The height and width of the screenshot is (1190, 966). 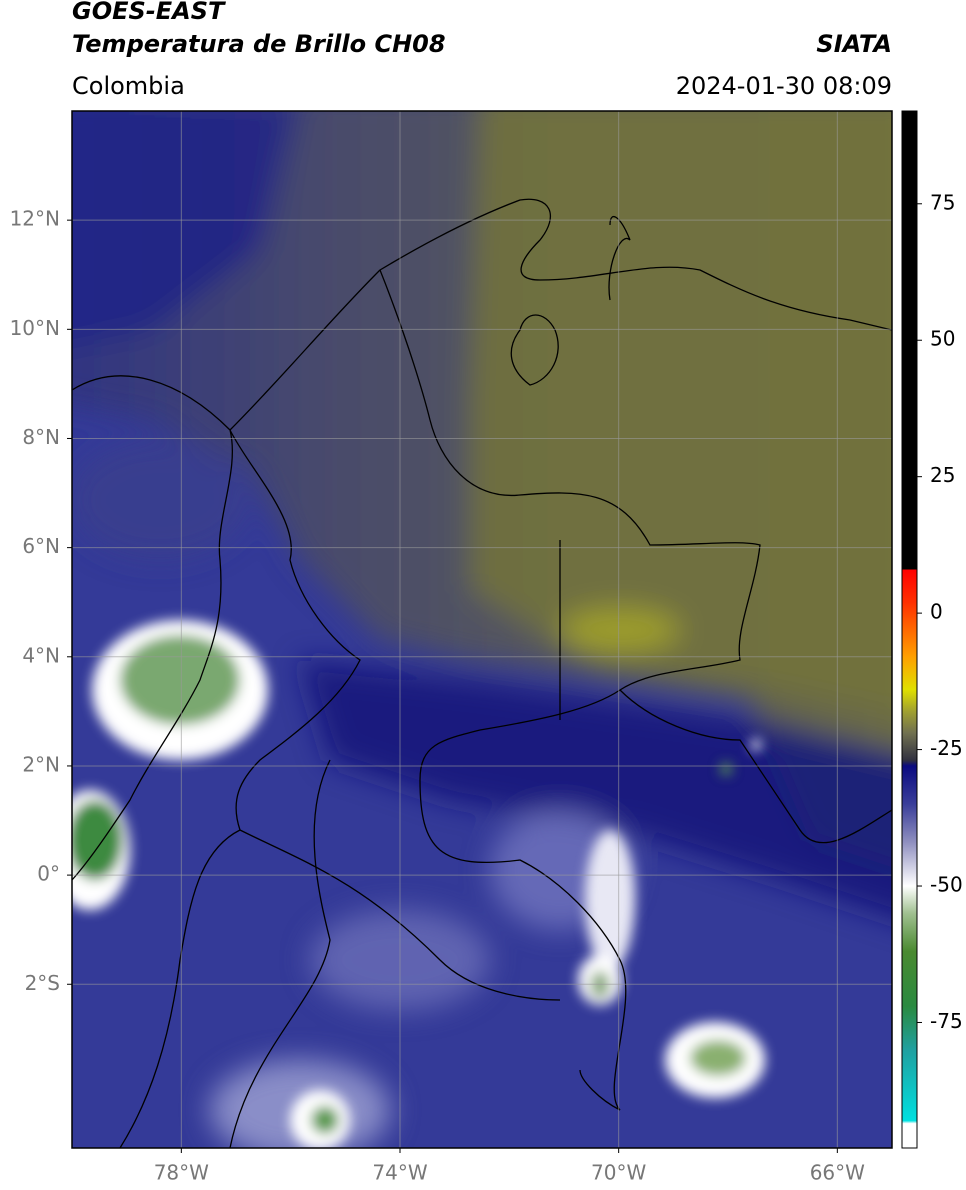 What do you see at coordinates (41, 655) in the screenshot?
I see `lat-tick-label: 4°N` at bounding box center [41, 655].